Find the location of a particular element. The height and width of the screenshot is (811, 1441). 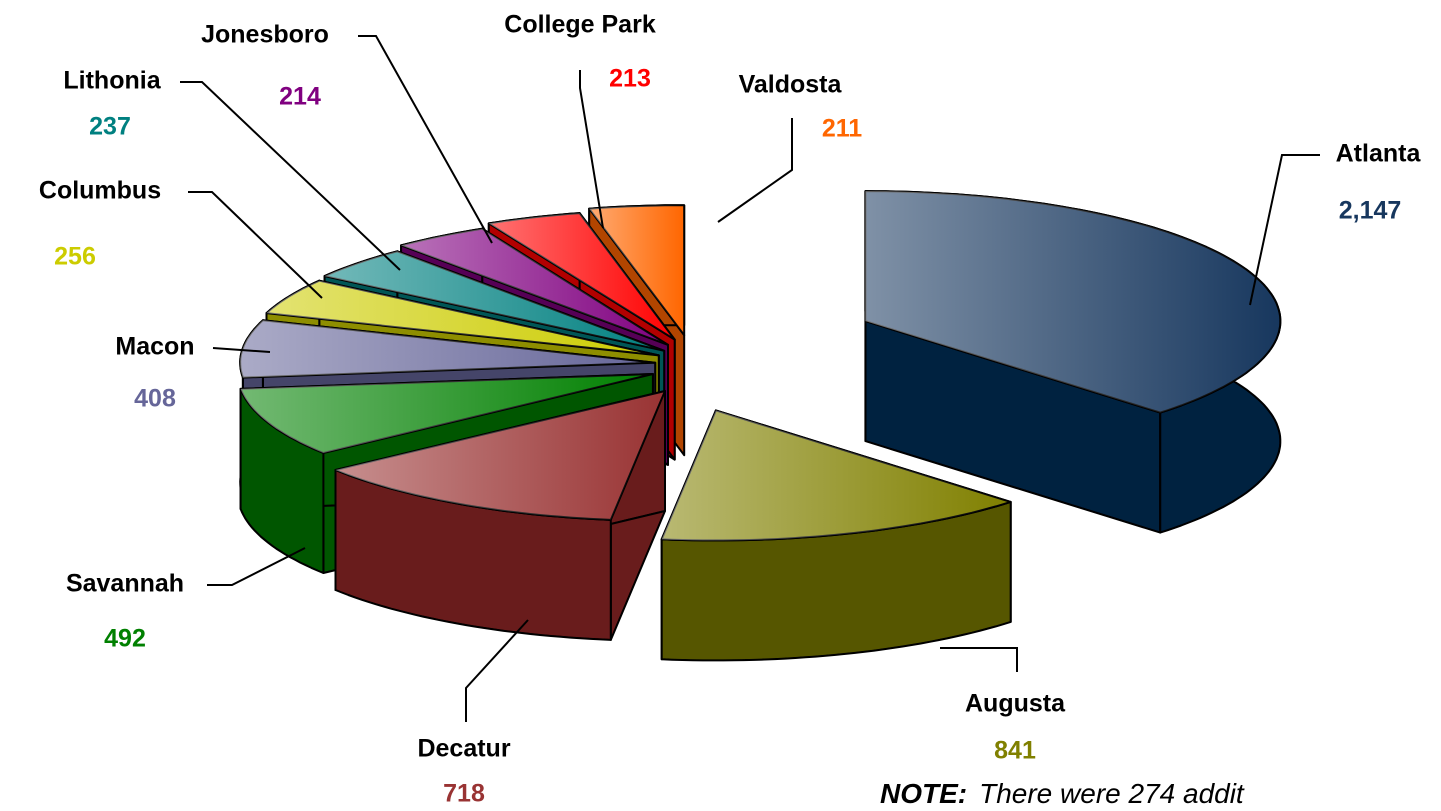

note: NOTE: There were 274 addit is located at coordinates (1062, 793).